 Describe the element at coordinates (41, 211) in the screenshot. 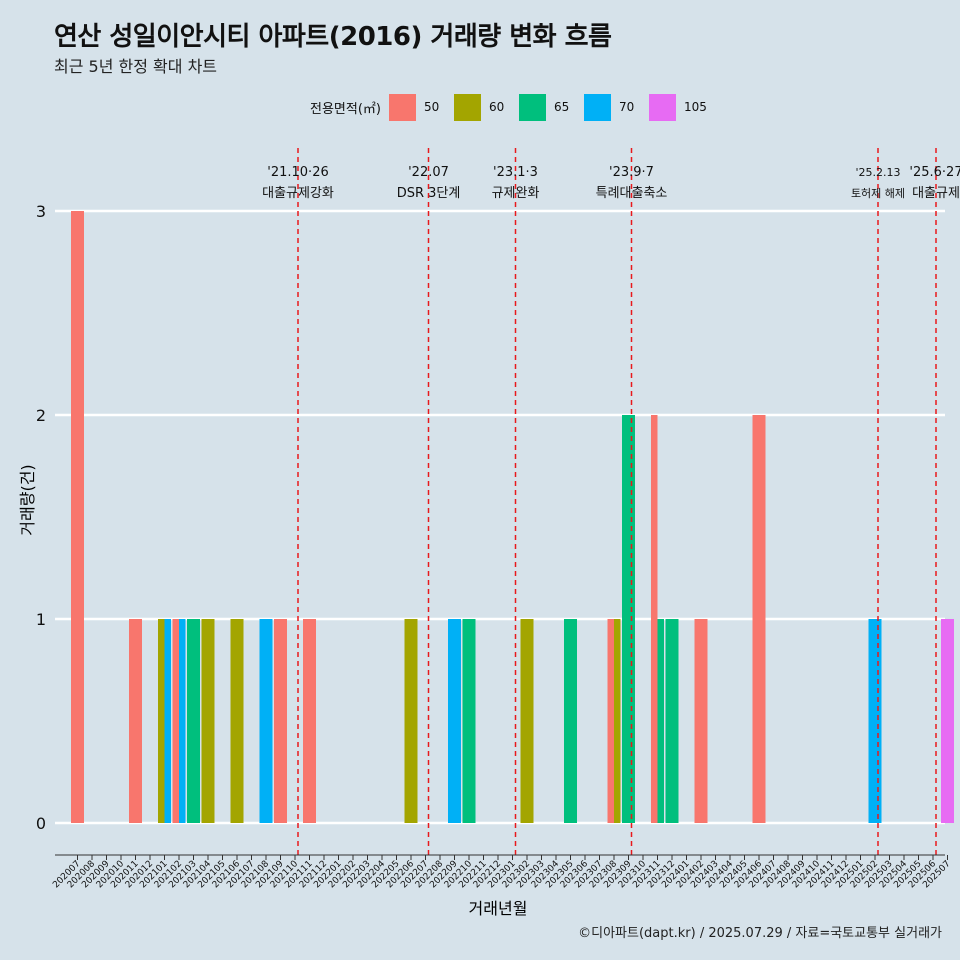

I see `y-tick-label: 3` at that location.